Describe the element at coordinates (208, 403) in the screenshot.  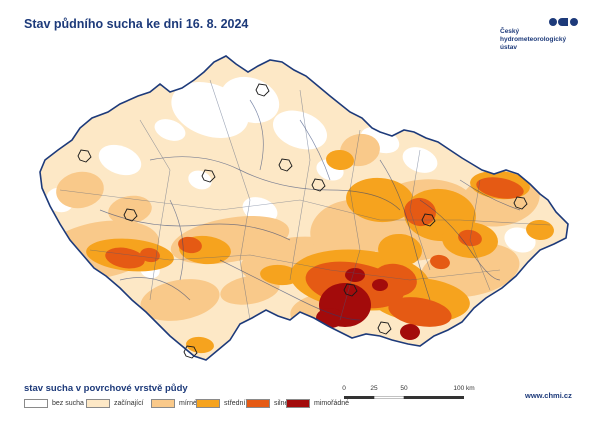
I see `legend-swatch-moderate` at that location.